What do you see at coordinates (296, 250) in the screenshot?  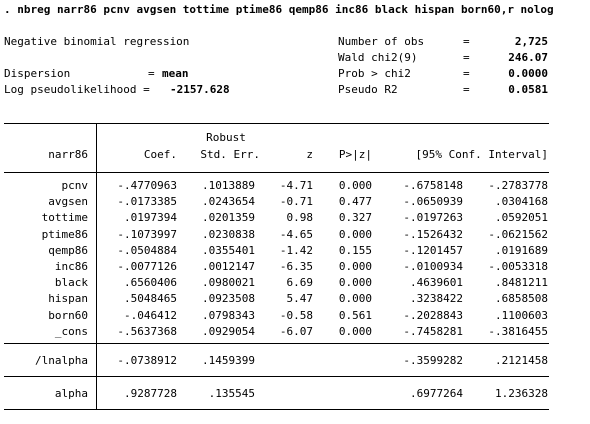 I see `row-z: -1.42` at bounding box center [296, 250].